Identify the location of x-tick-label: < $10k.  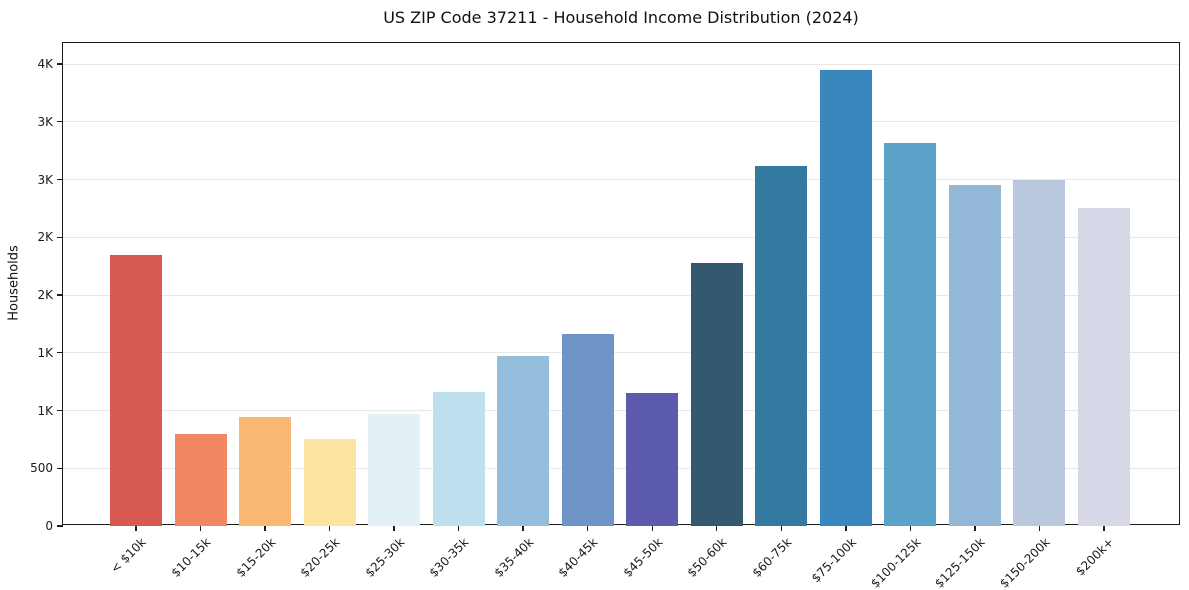
(128, 555).